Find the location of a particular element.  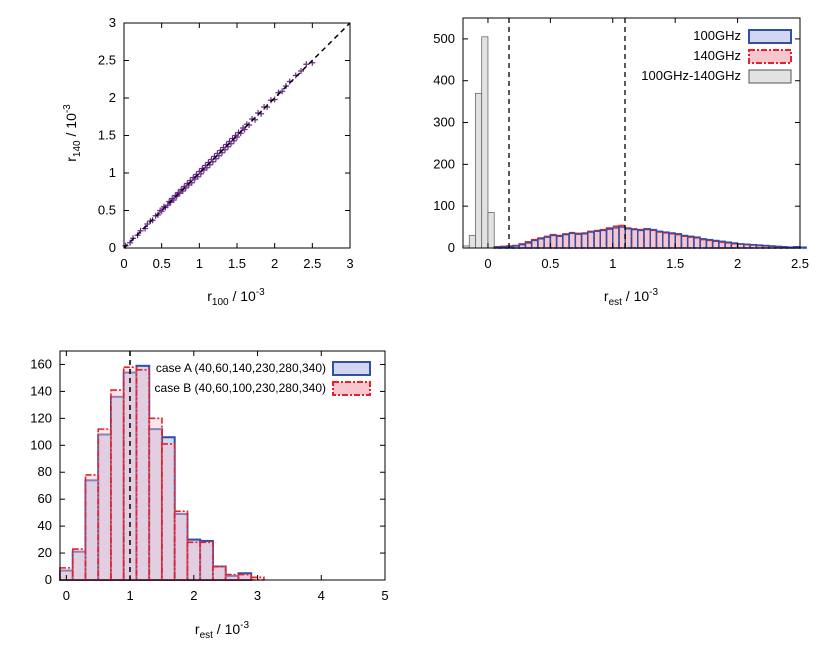

identity-reference-line is located at coordinates (237, 135).